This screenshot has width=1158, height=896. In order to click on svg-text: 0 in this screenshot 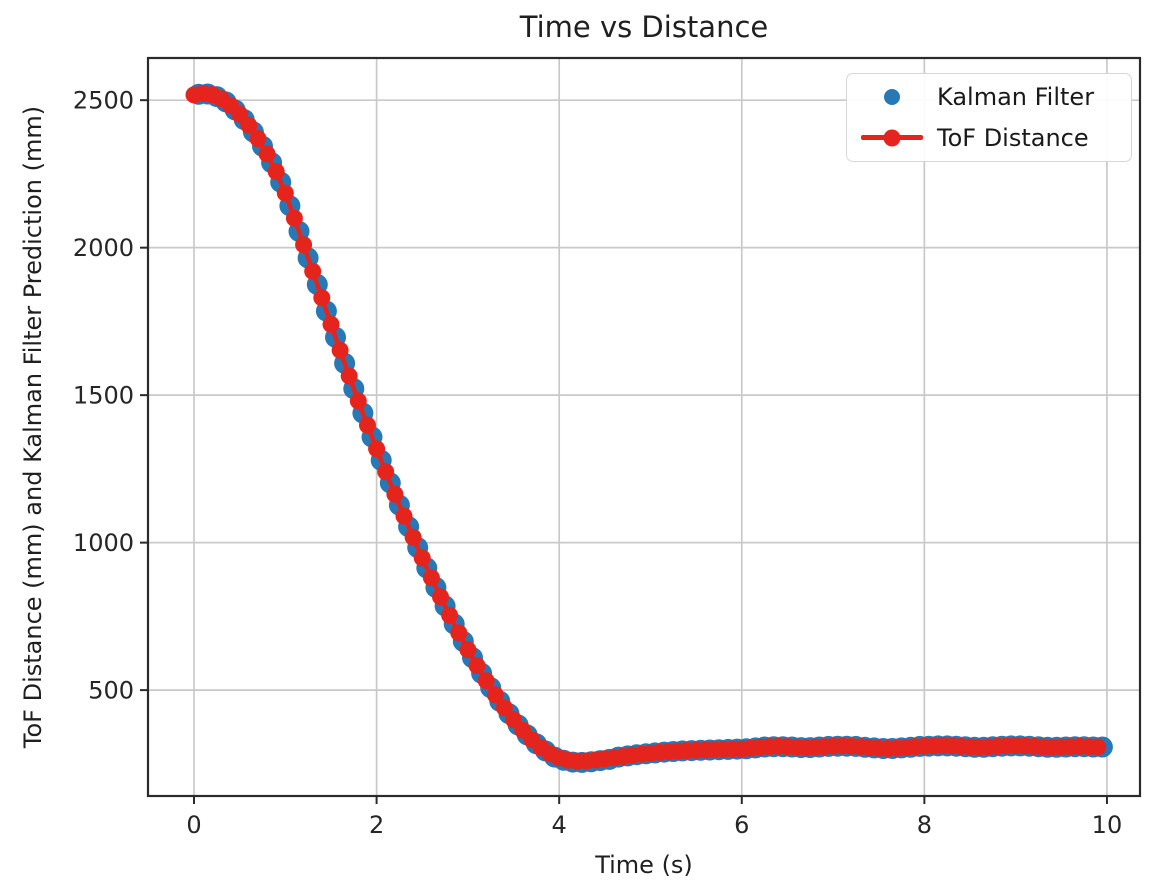, I will do `click(193, 825)`.